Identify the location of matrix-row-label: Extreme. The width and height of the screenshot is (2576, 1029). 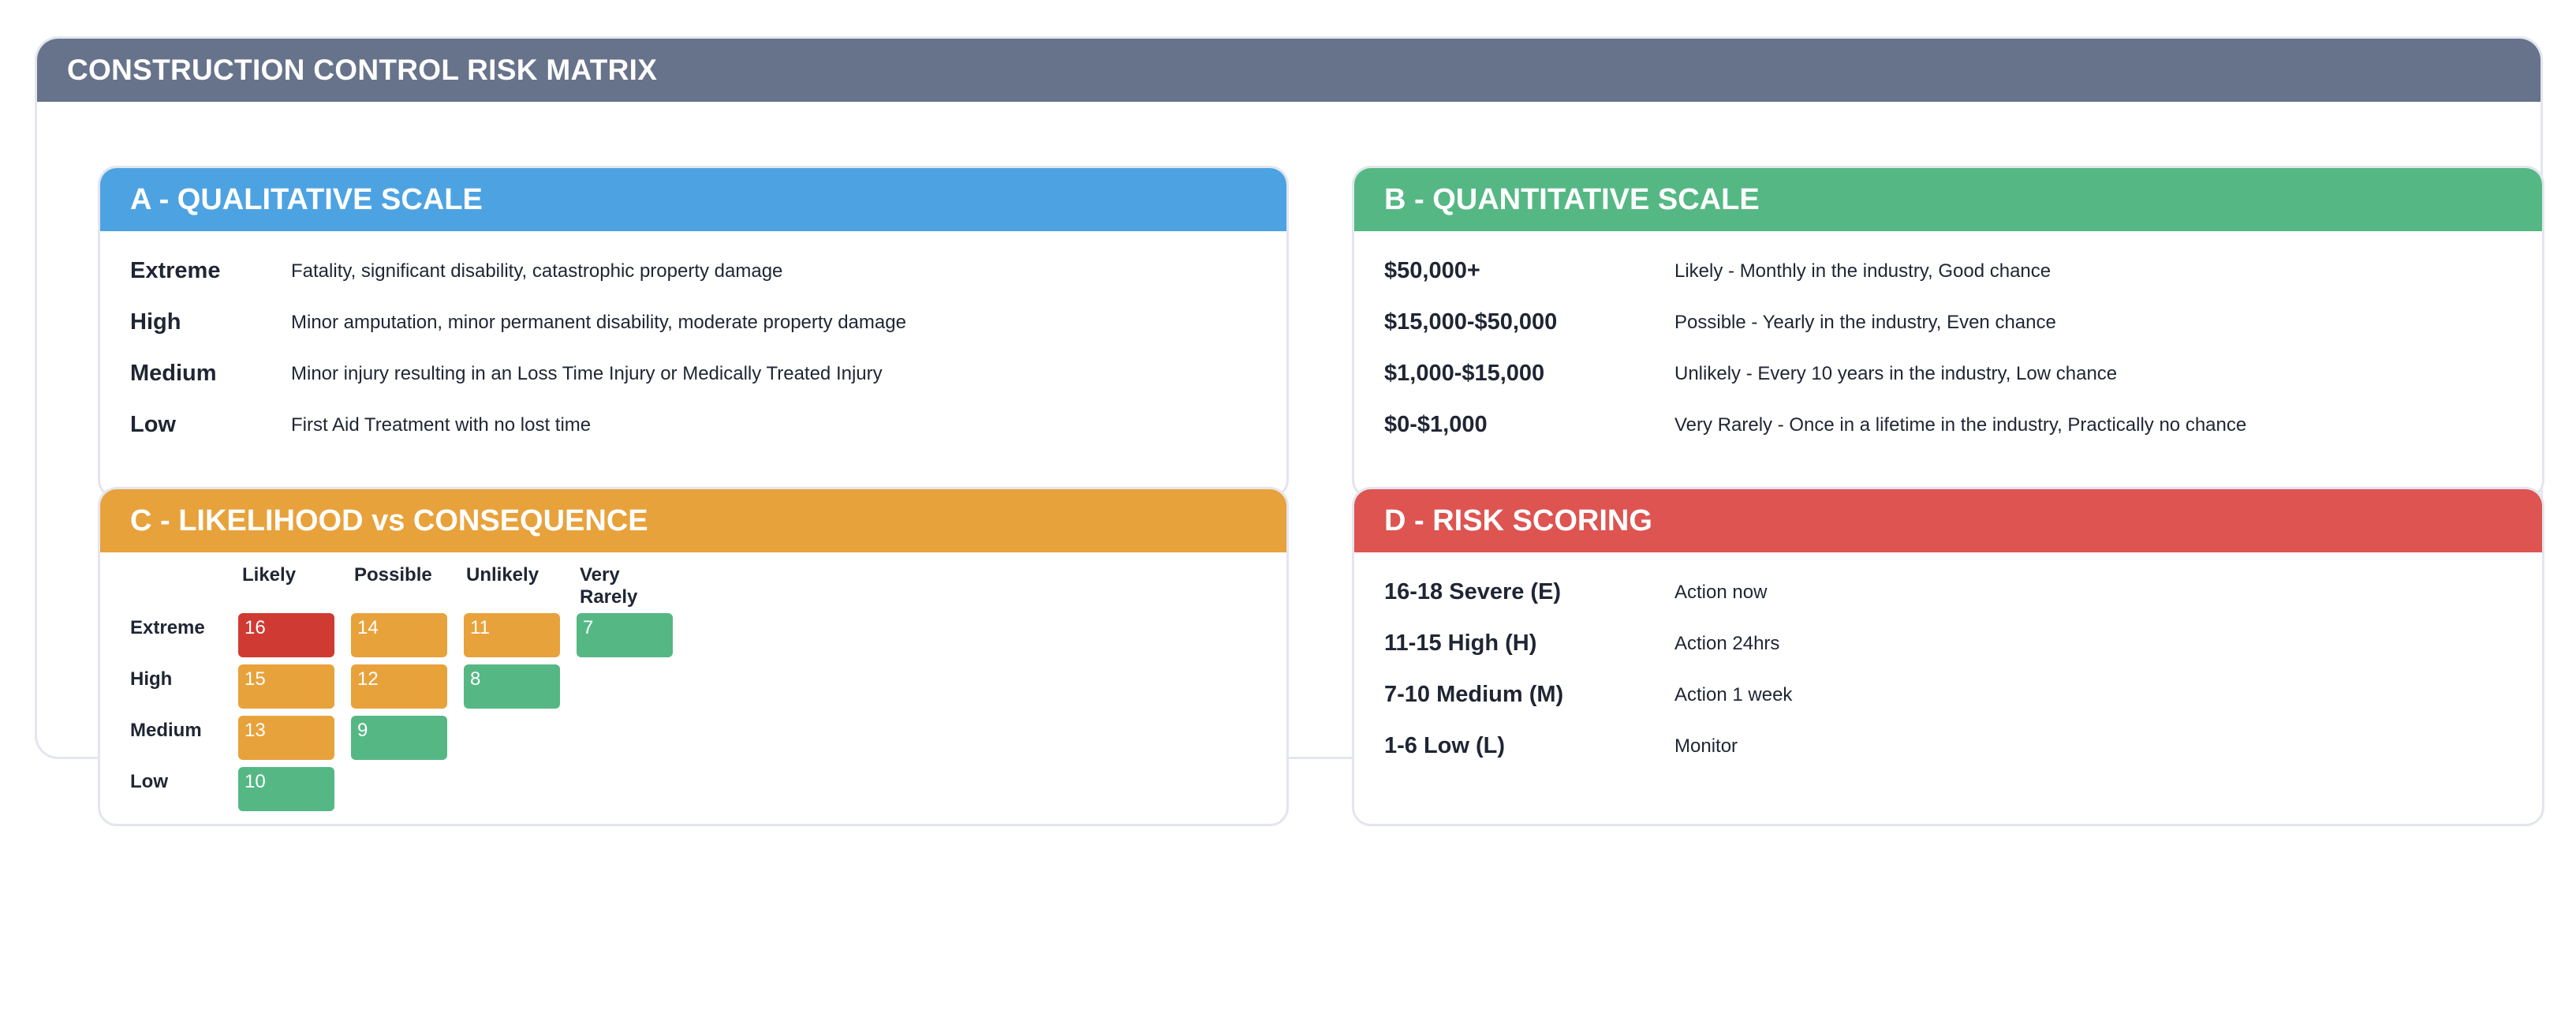
(167, 627).